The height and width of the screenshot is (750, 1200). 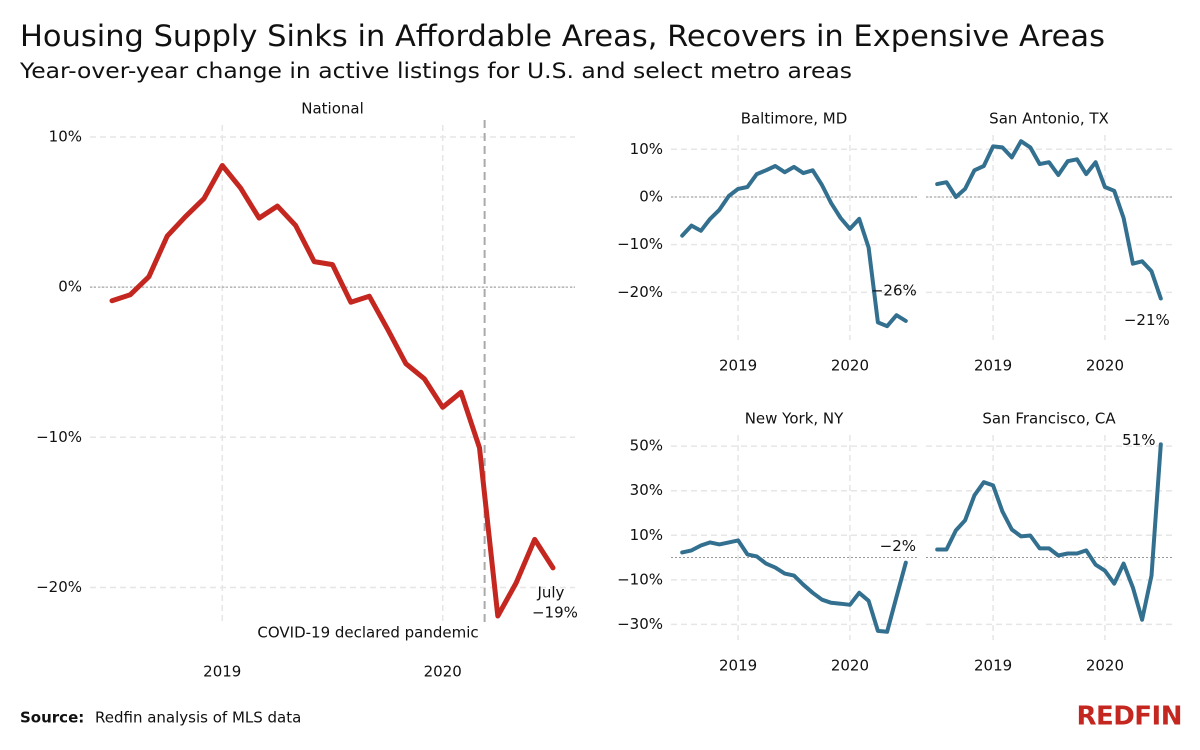 What do you see at coordinates (555, 612) in the screenshot?
I see `value-label: −19%` at bounding box center [555, 612].